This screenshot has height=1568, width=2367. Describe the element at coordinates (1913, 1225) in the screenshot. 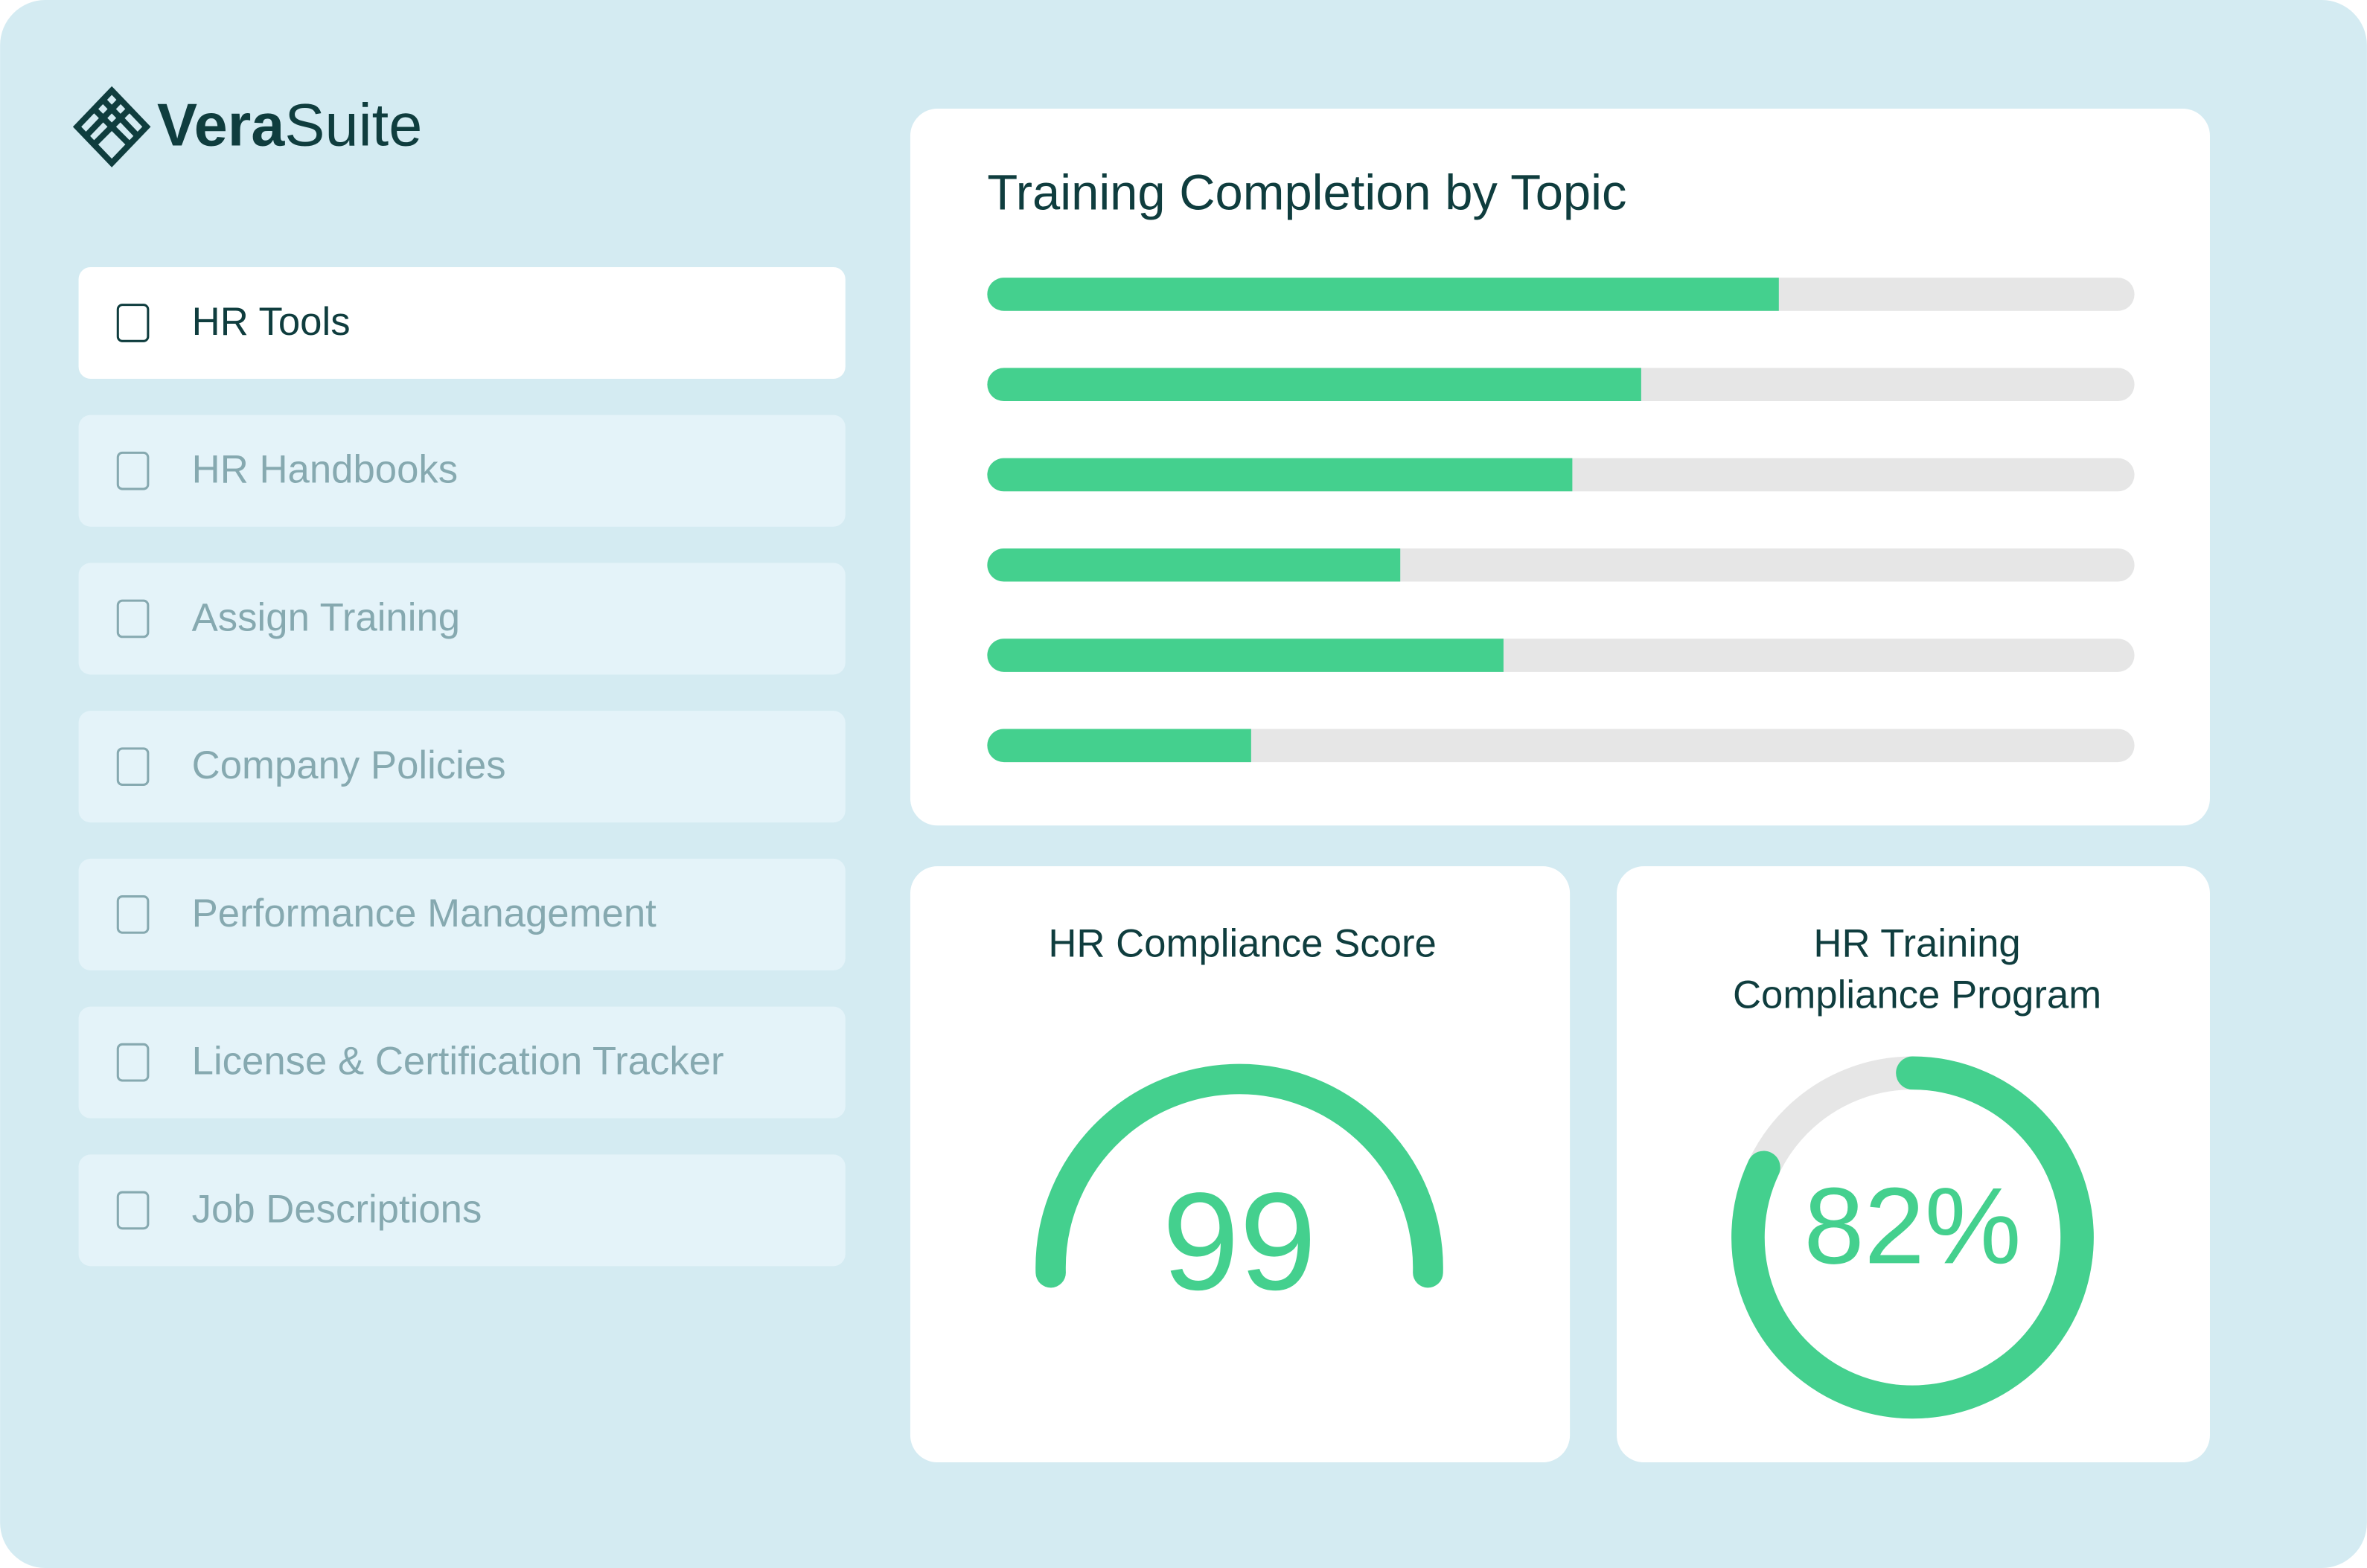

I see `ring-value: 82%` at that location.